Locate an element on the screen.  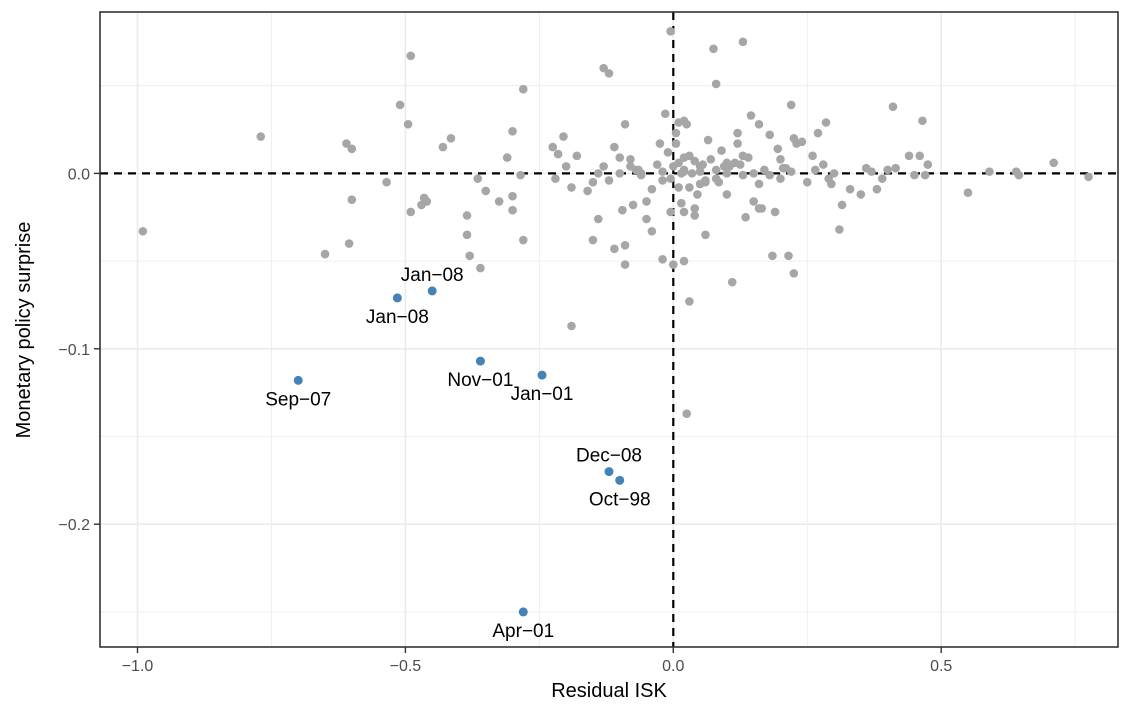
point-label: Nov−01 is located at coordinates (480, 380).